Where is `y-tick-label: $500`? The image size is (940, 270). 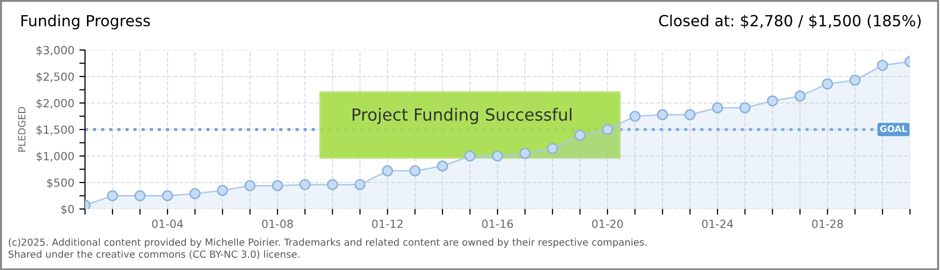
y-tick-label: $500 is located at coordinates (60, 183).